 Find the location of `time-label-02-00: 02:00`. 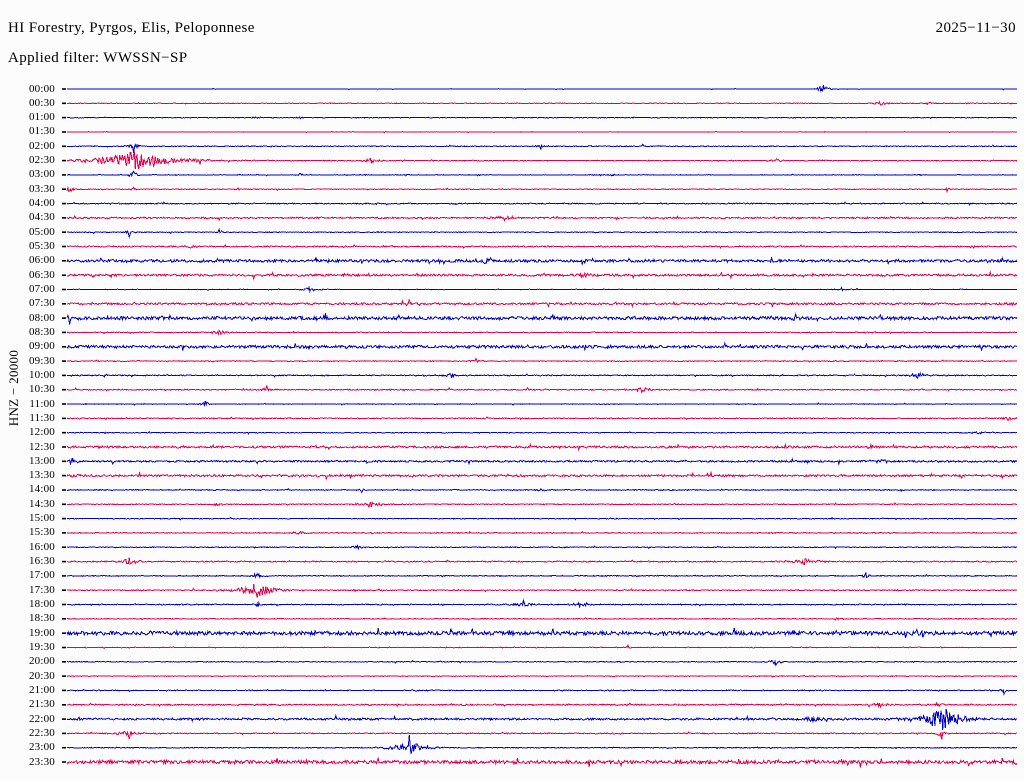

time-label-02-00: 02:00 is located at coordinates (41, 145).